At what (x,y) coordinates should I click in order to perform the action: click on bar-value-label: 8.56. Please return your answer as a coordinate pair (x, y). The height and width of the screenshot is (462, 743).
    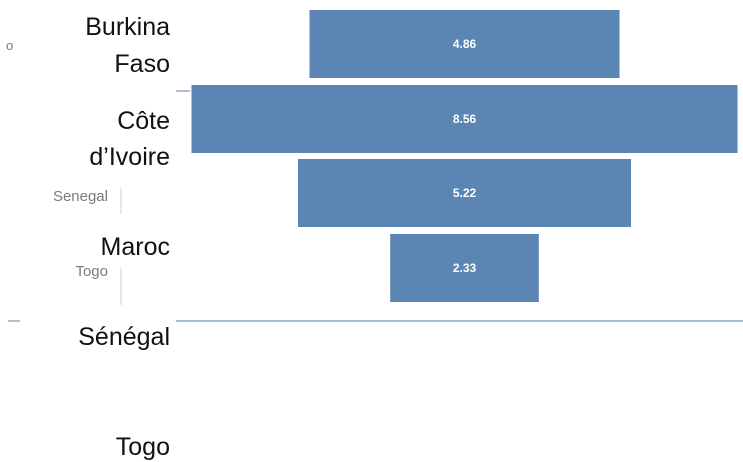
    Looking at the image, I should click on (465, 119).